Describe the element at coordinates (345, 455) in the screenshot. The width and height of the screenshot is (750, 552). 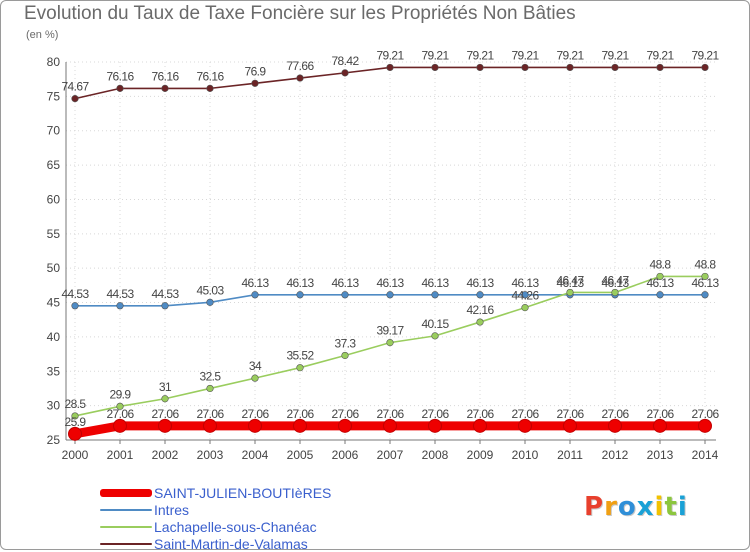
I see `x-tick-label: 2006` at that location.